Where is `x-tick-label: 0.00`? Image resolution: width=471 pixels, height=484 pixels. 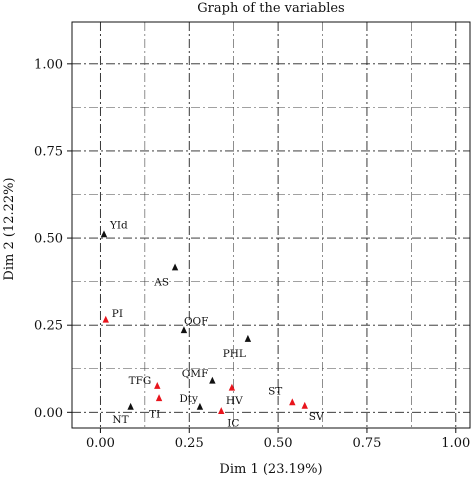 x-tick-label: 0.00 is located at coordinates (100, 443).